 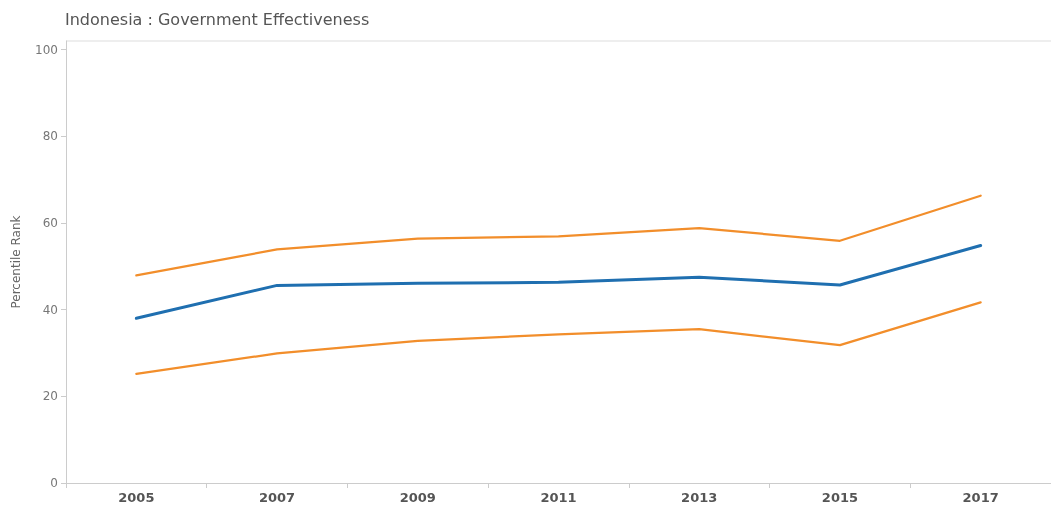 What do you see at coordinates (50, 396) in the screenshot?
I see `y-tick-label: 20` at bounding box center [50, 396].